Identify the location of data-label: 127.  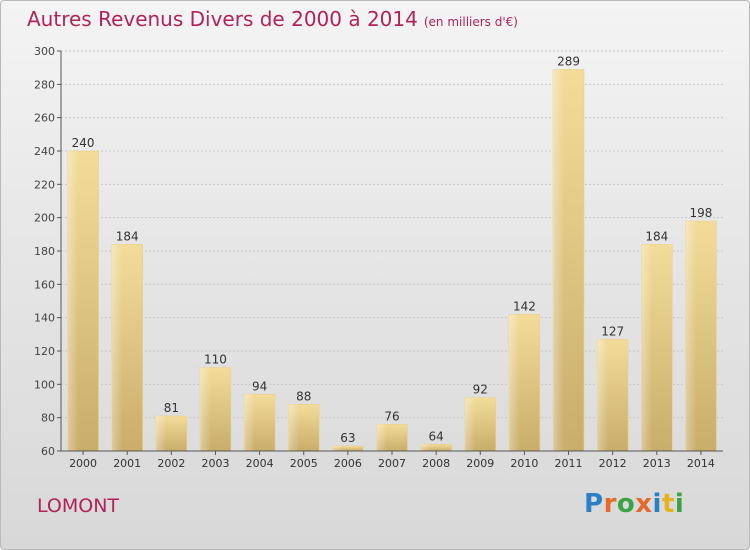
(612, 331).